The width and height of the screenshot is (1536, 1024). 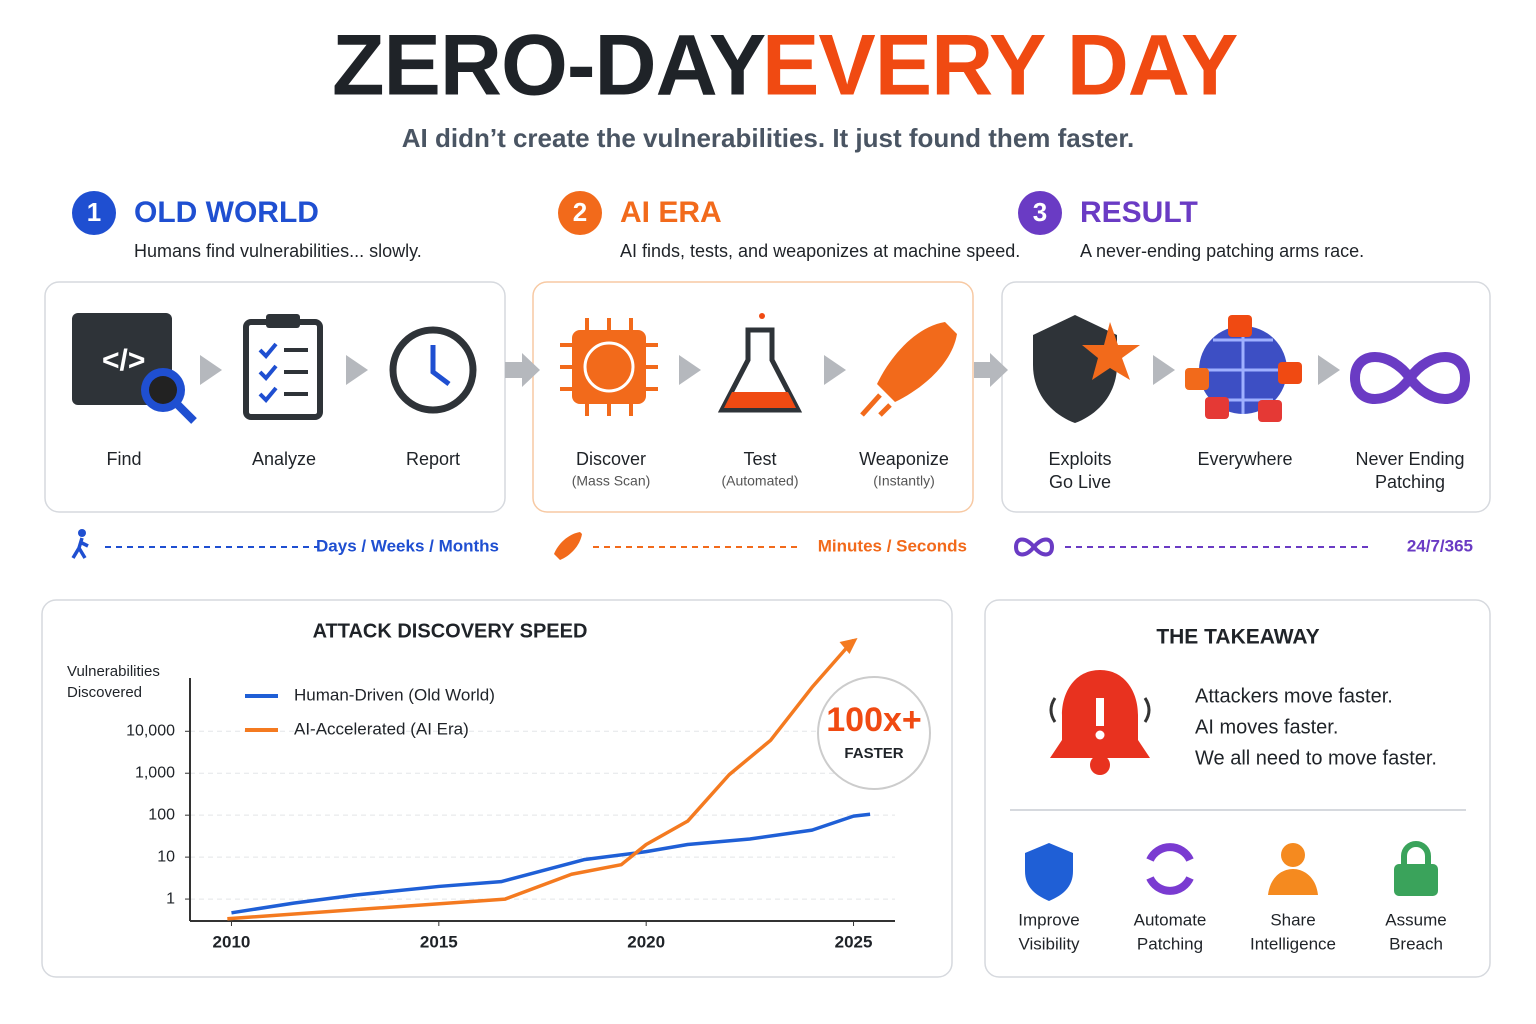 I want to click on section-name: OLD WORLD, so click(x=226, y=212).